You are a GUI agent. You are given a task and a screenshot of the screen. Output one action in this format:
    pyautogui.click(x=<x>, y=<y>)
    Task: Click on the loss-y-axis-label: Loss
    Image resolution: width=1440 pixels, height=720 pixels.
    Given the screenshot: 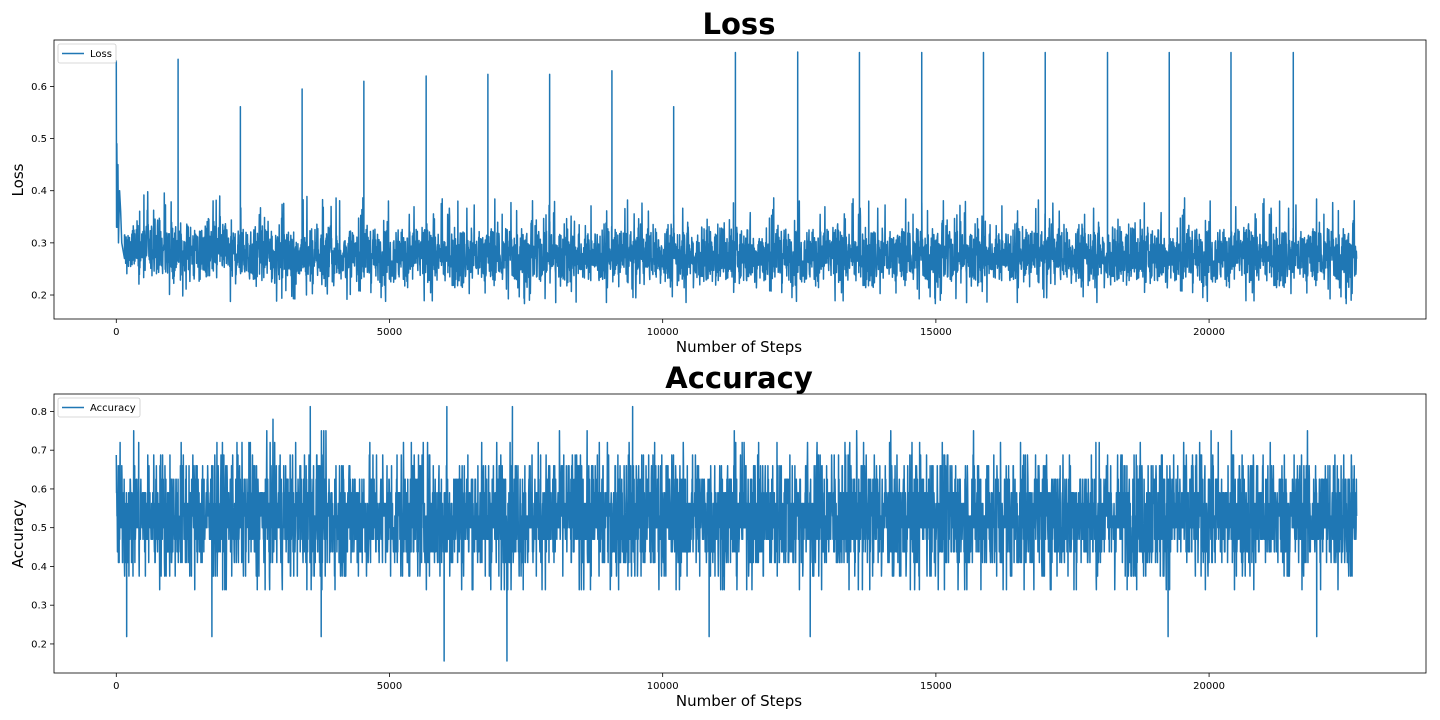 What is the action you would take?
    pyautogui.click(x=18, y=179)
    